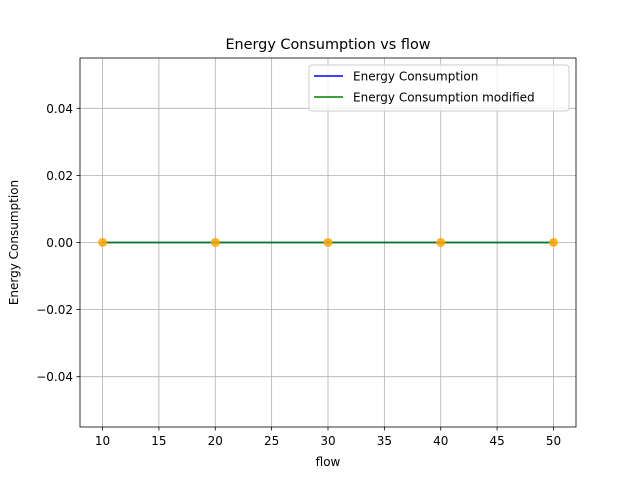 Image resolution: width=640 pixels, height=480 pixels. What do you see at coordinates (59, 243) in the screenshot?
I see `y-tick-label: 0.00` at bounding box center [59, 243].